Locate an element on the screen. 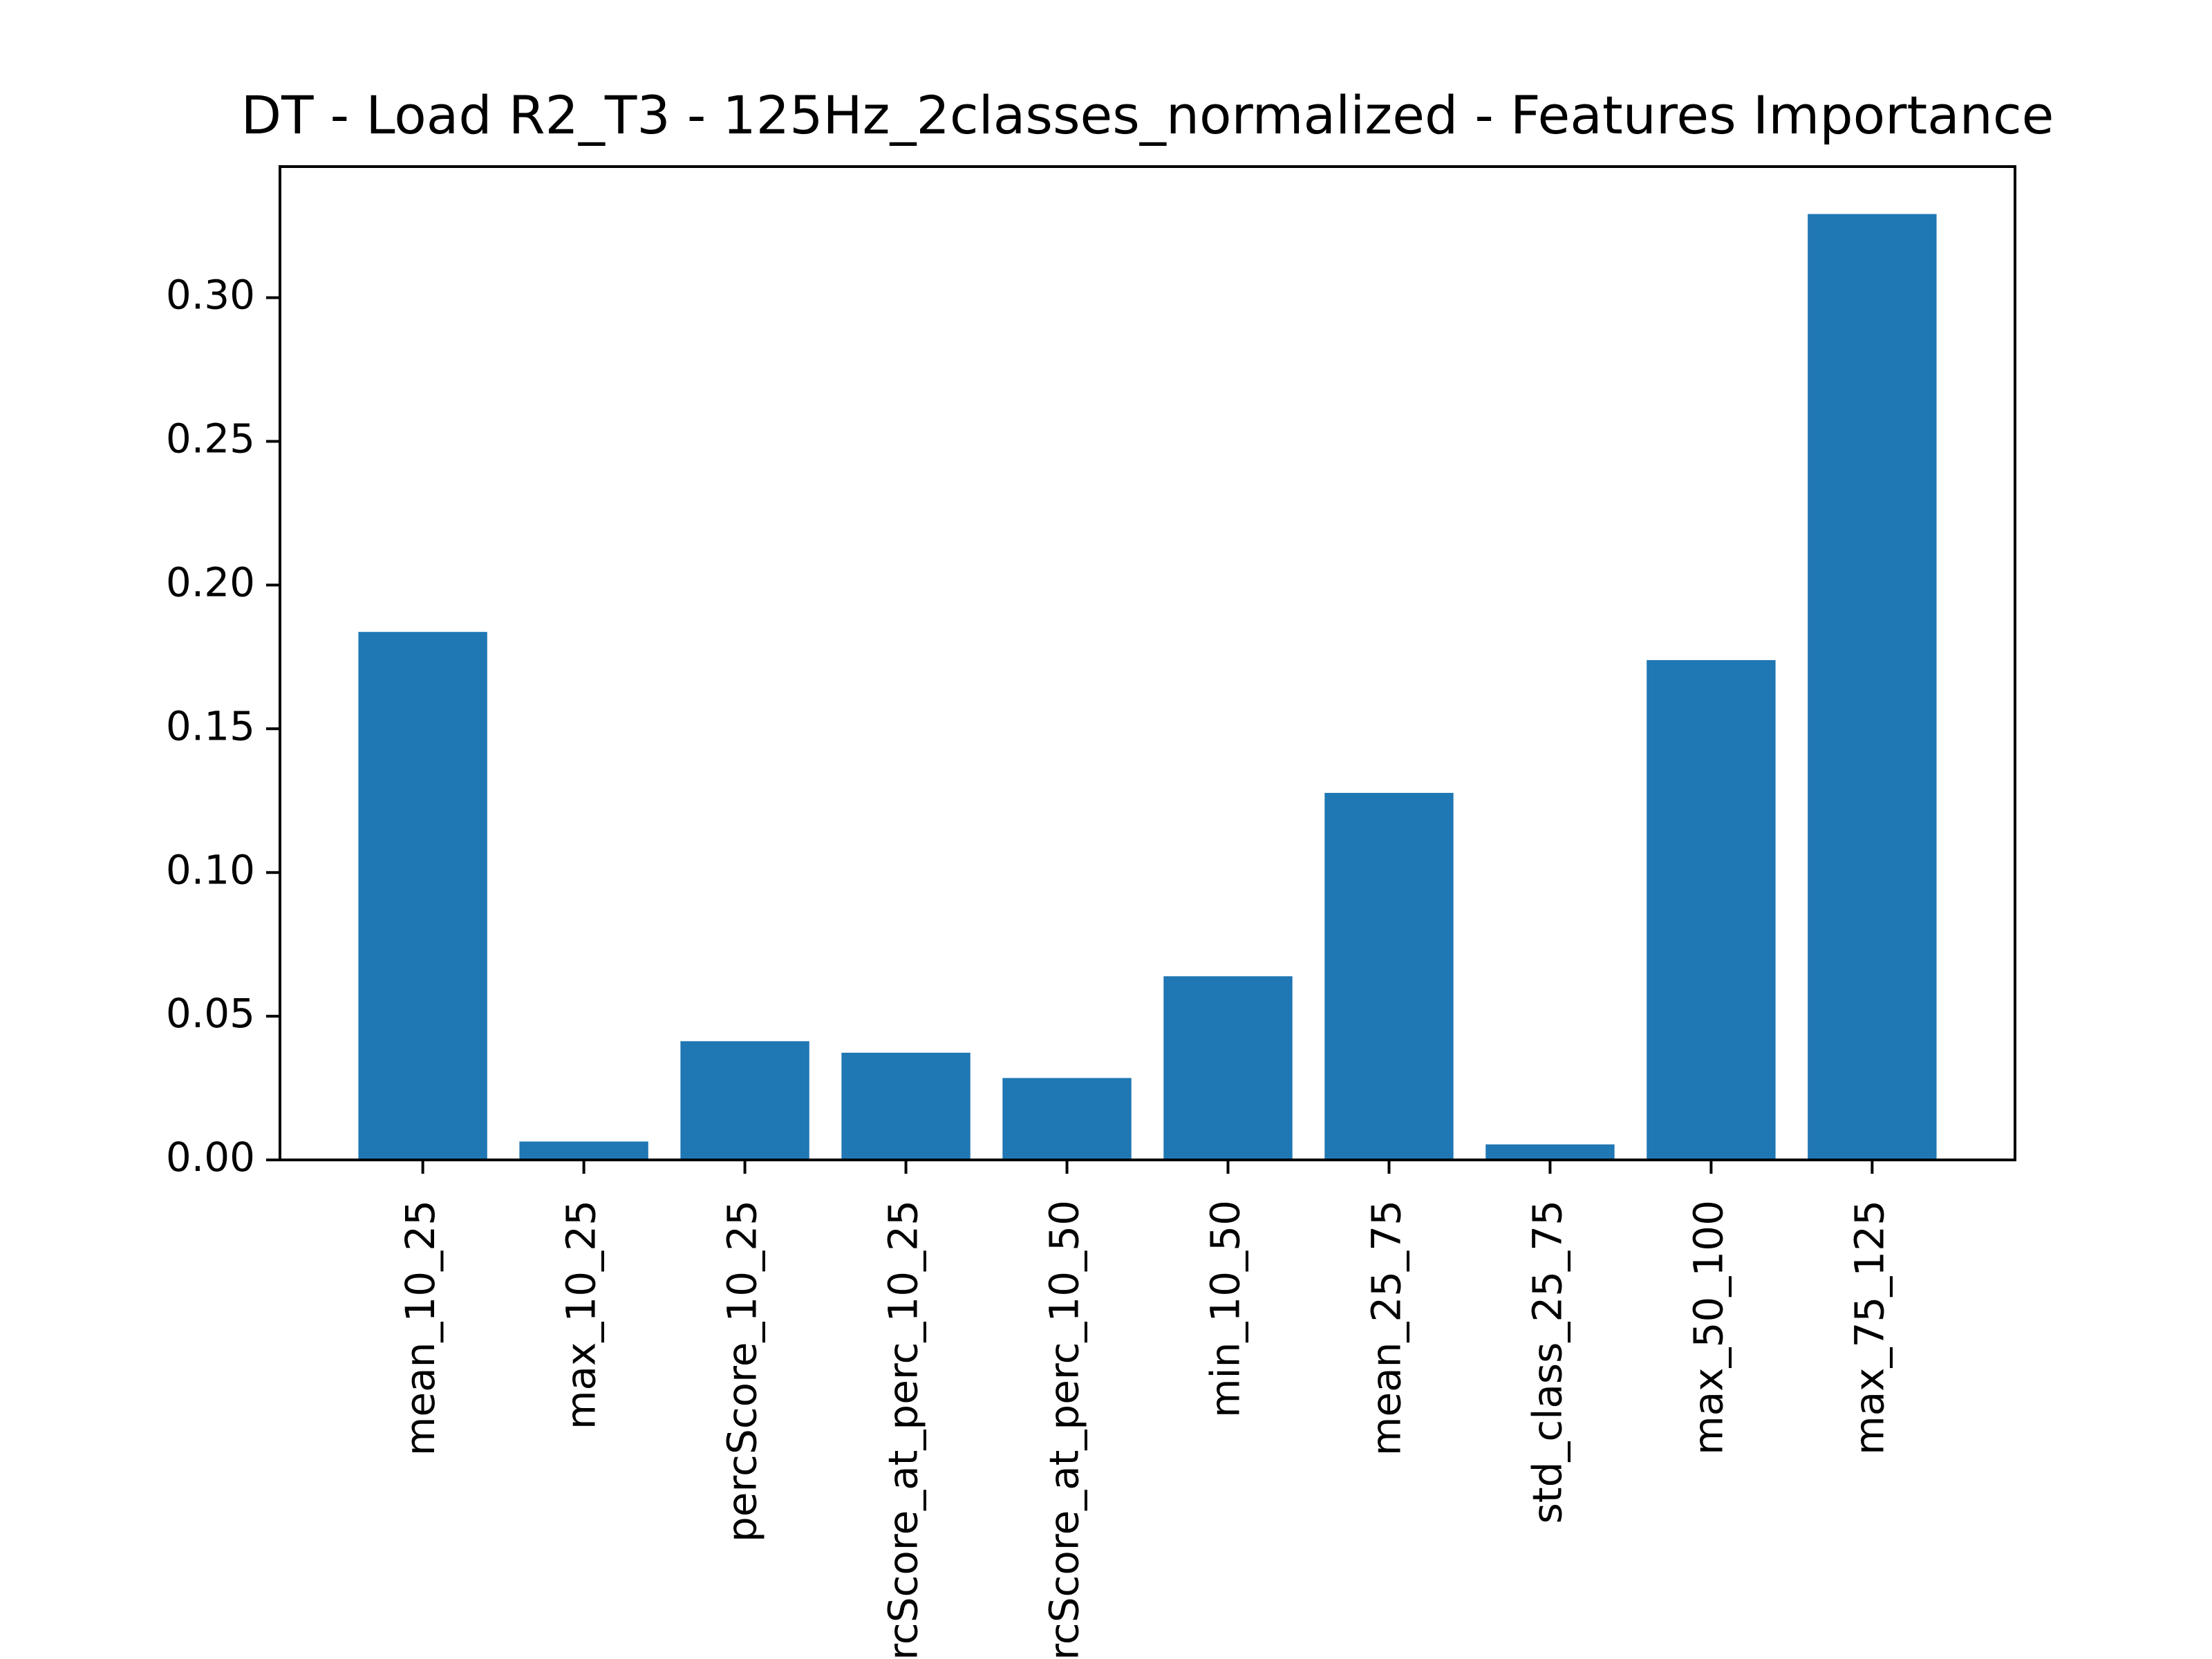  y-tick-label: 0.20 is located at coordinates (211, 582).